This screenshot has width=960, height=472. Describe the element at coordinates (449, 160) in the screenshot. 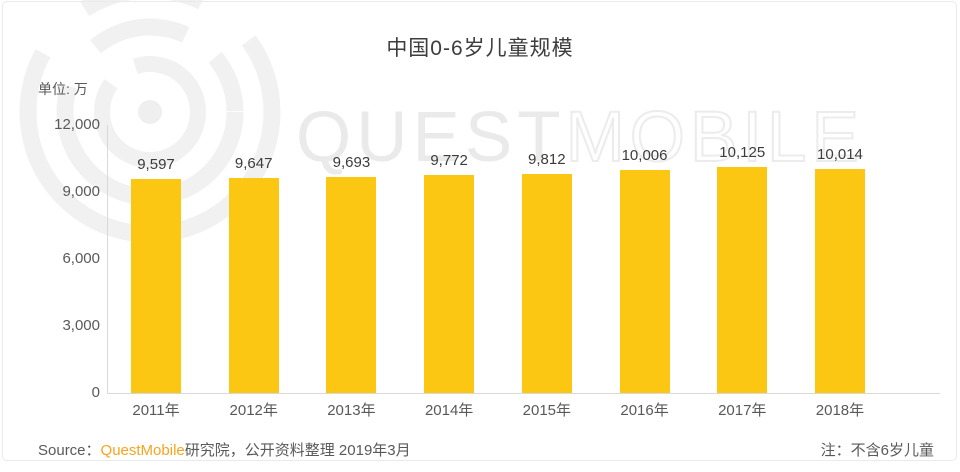

I see `bar-value-label: 9,772` at that location.